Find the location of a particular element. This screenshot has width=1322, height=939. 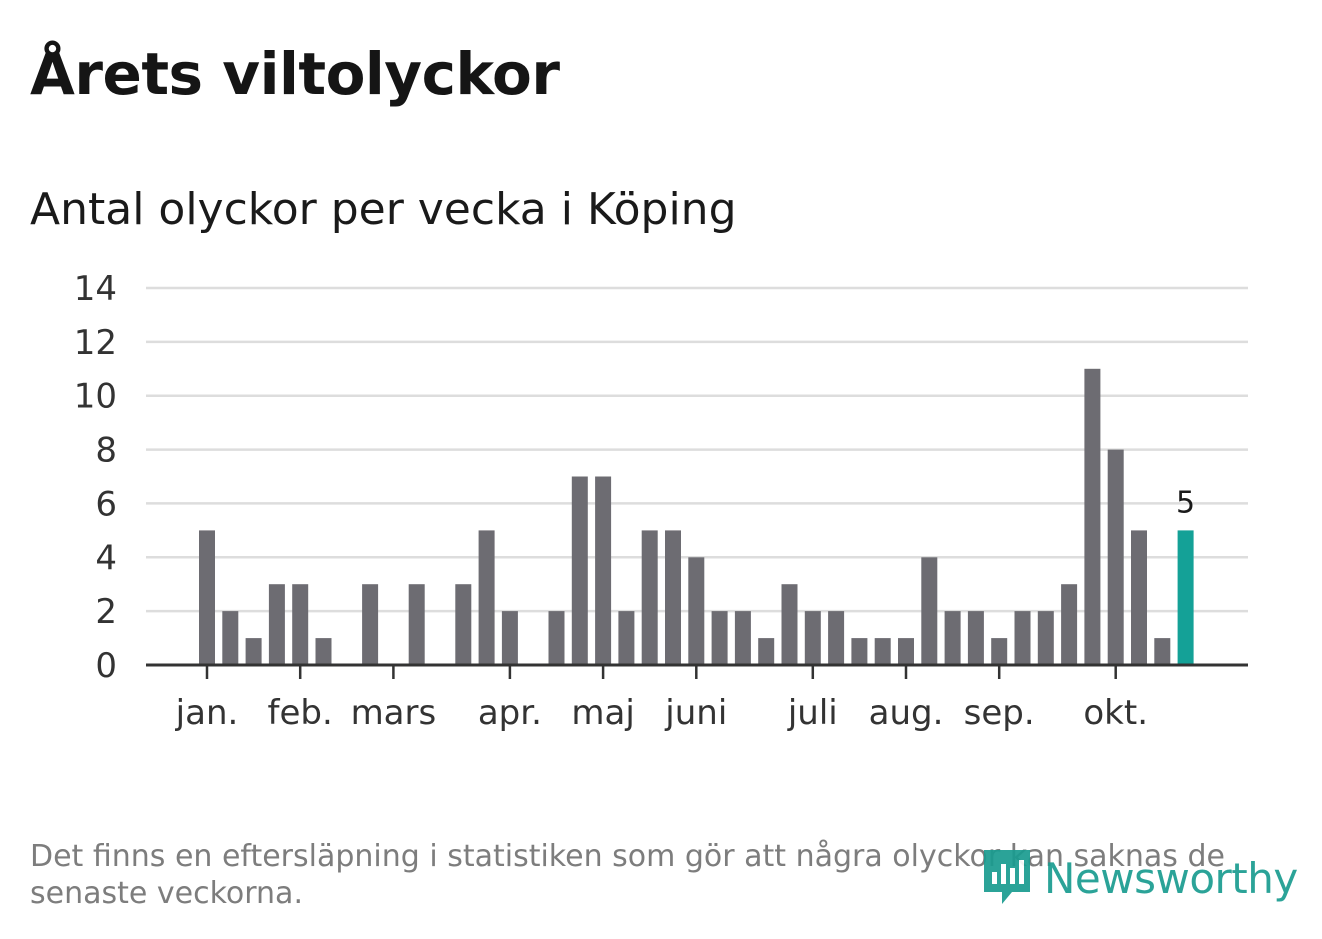

x-tick-label: aug. is located at coordinates (906, 713).